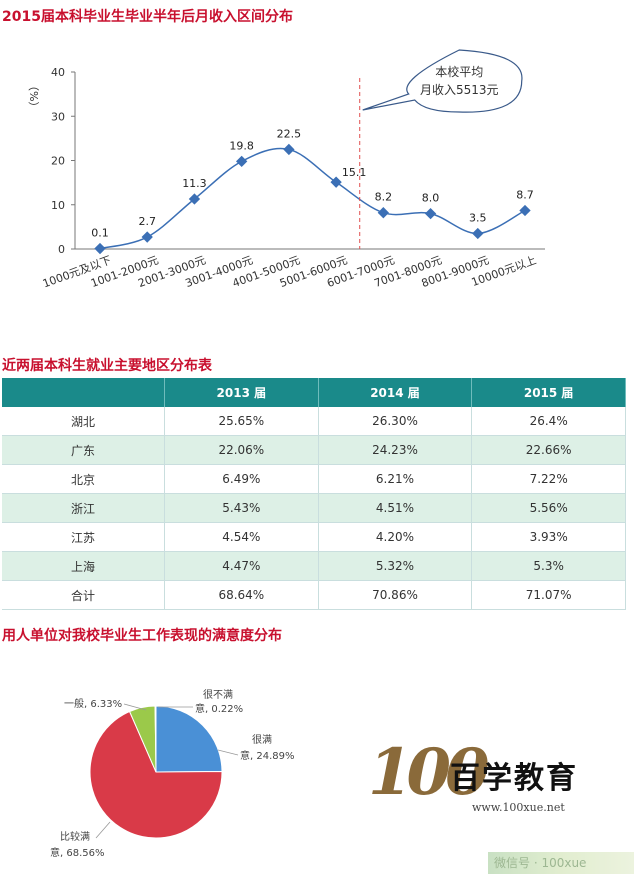 This screenshot has height=879, width=635. I want to click on header-2015: 2015 届, so click(548, 392).